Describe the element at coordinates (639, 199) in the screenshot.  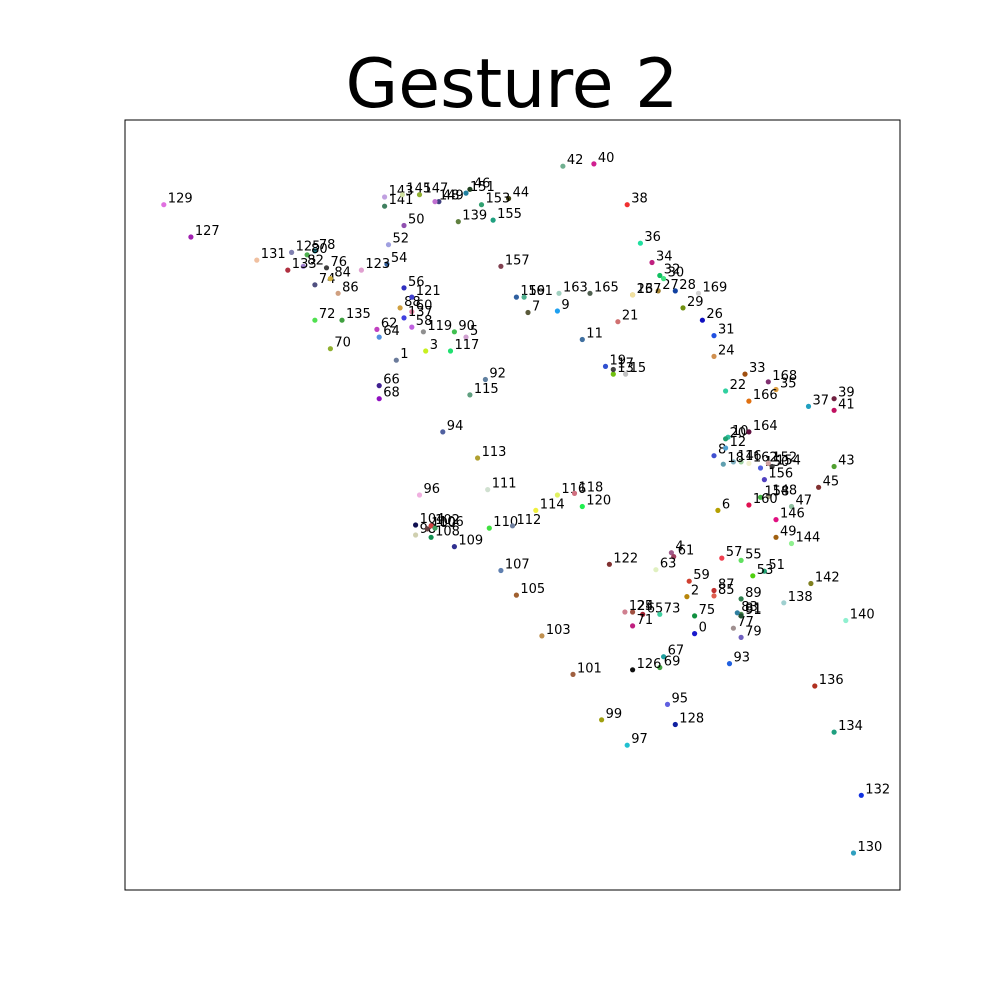
I see `point-label: 38` at that location.